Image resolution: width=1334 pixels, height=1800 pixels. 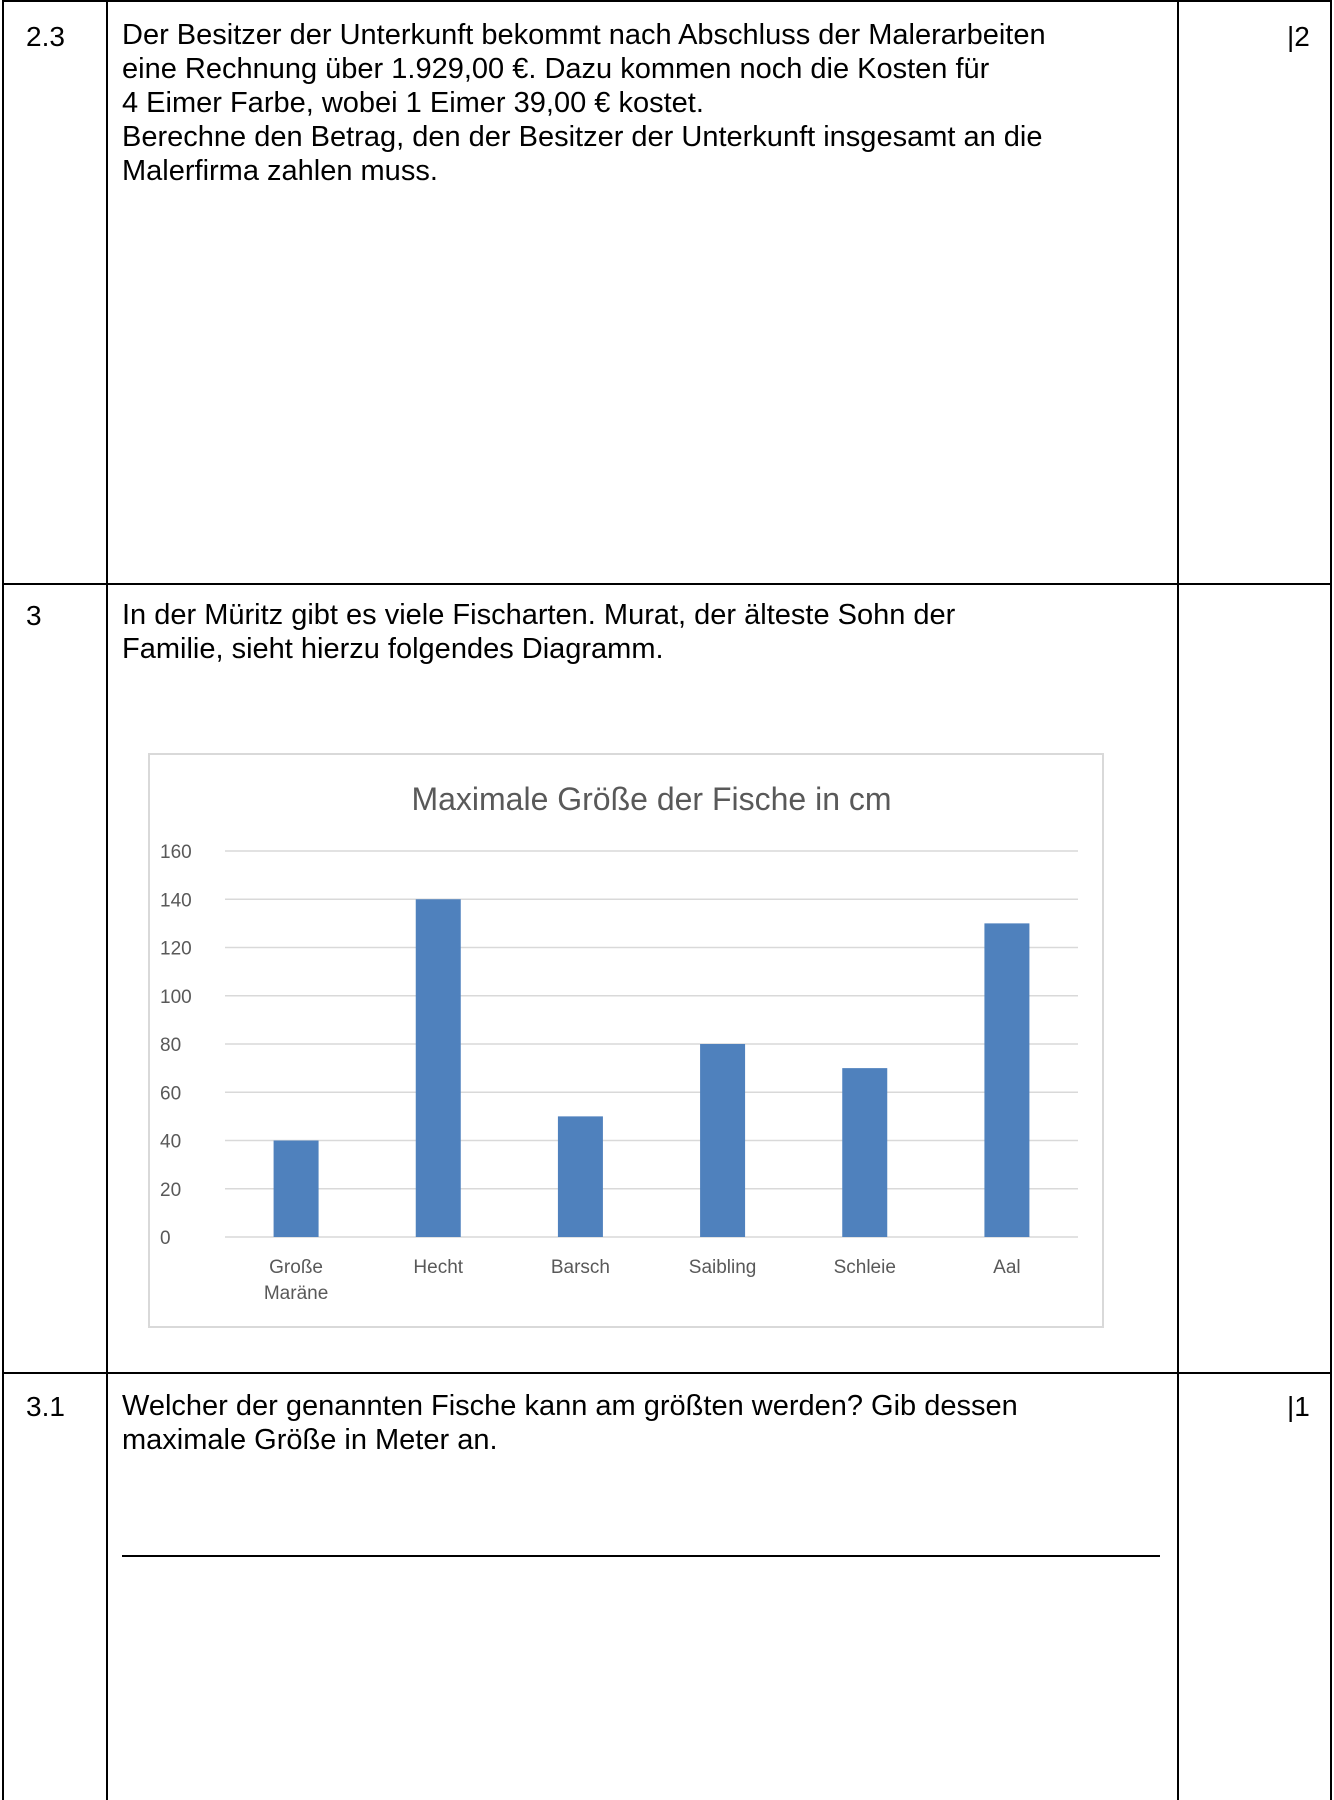 I want to click on y-tick-label: 40, so click(x=170, y=1142).